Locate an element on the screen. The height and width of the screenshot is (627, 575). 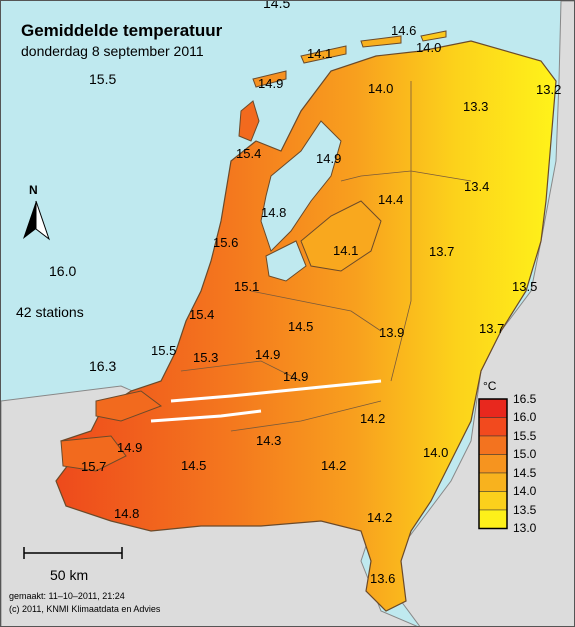
station-value: 13.6 is located at coordinates (383, 578).